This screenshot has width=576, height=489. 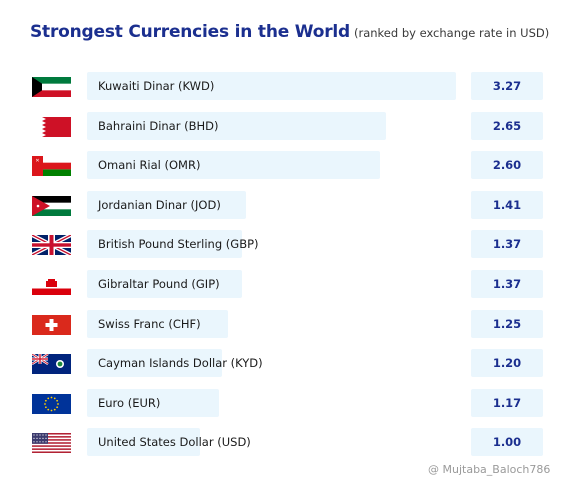 I want to click on bar-row-cayman-islands-dollar: Cayman Islands Dollar (KYD) 1.20, so click(x=288, y=362).